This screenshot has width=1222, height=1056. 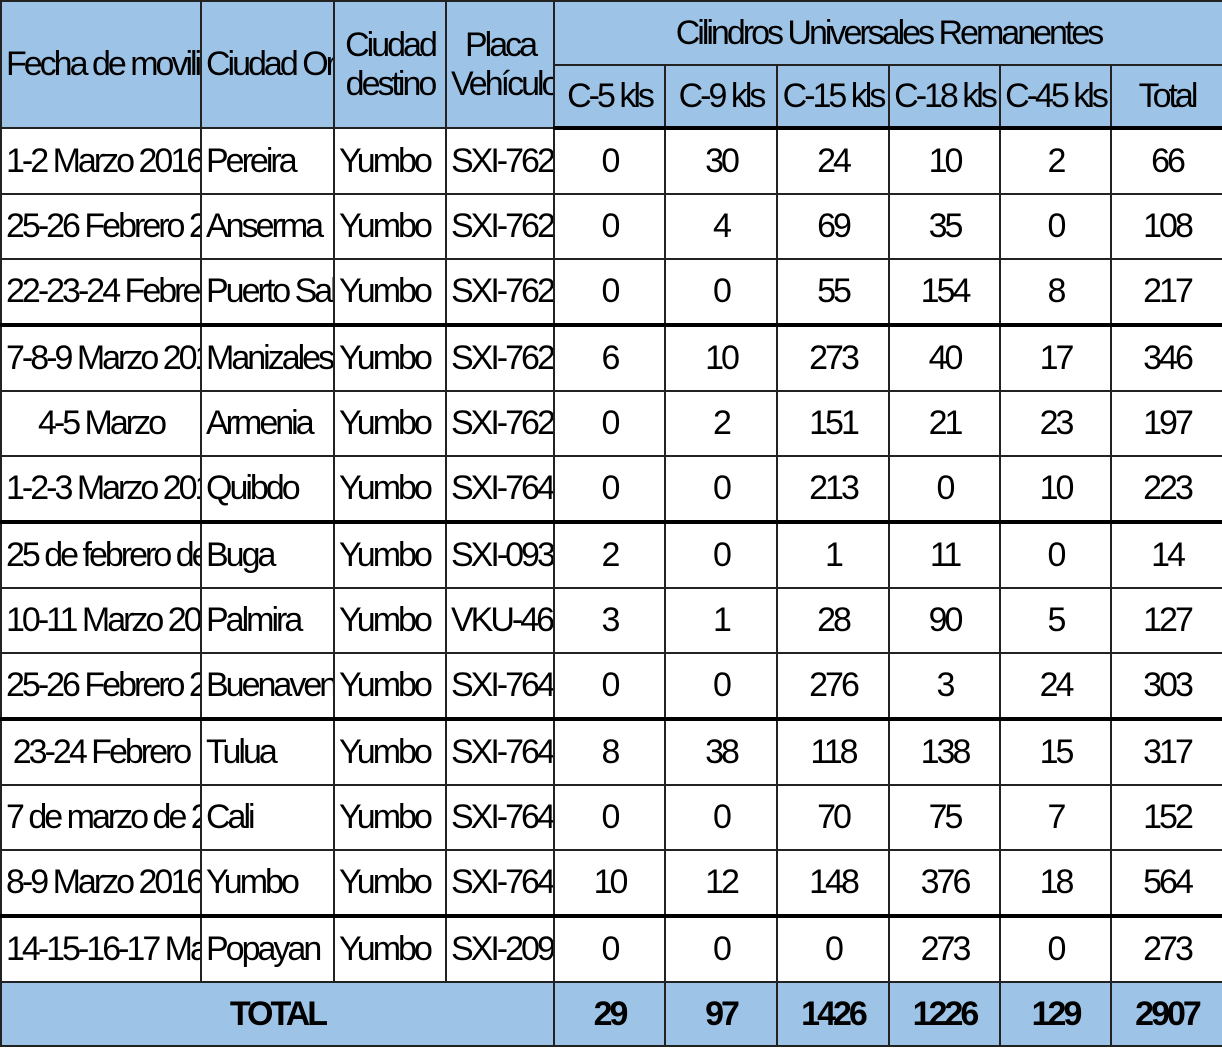 What do you see at coordinates (1055, 817) in the screenshot?
I see `table-cell: 7` at bounding box center [1055, 817].